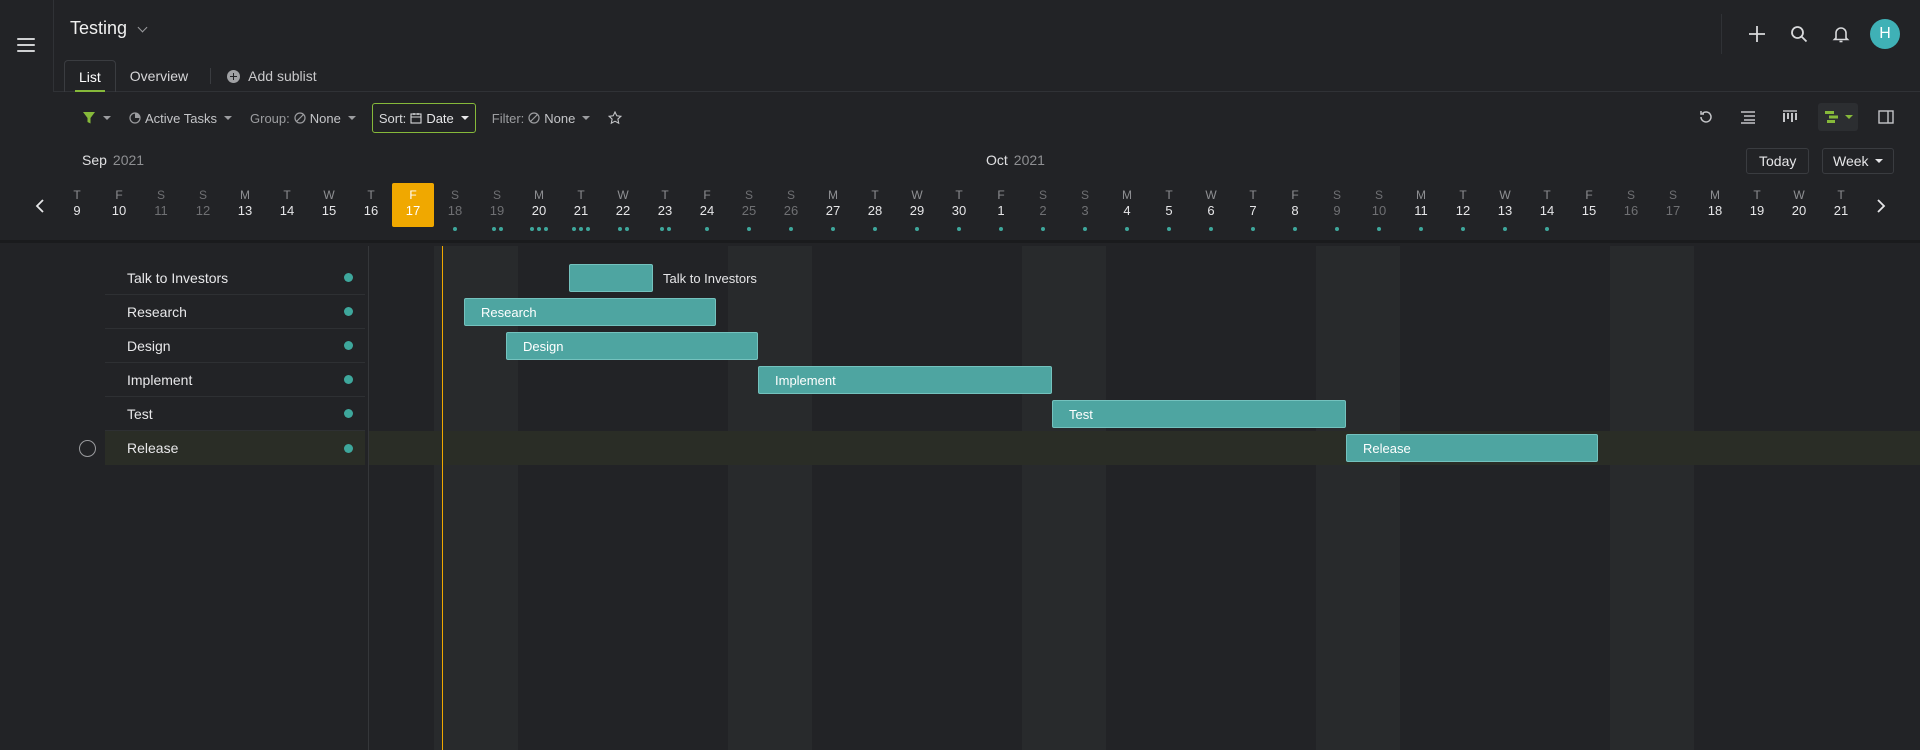 This screenshot has width=1920, height=750. I want to click on day-column-36: F 15, so click(1589, 205).